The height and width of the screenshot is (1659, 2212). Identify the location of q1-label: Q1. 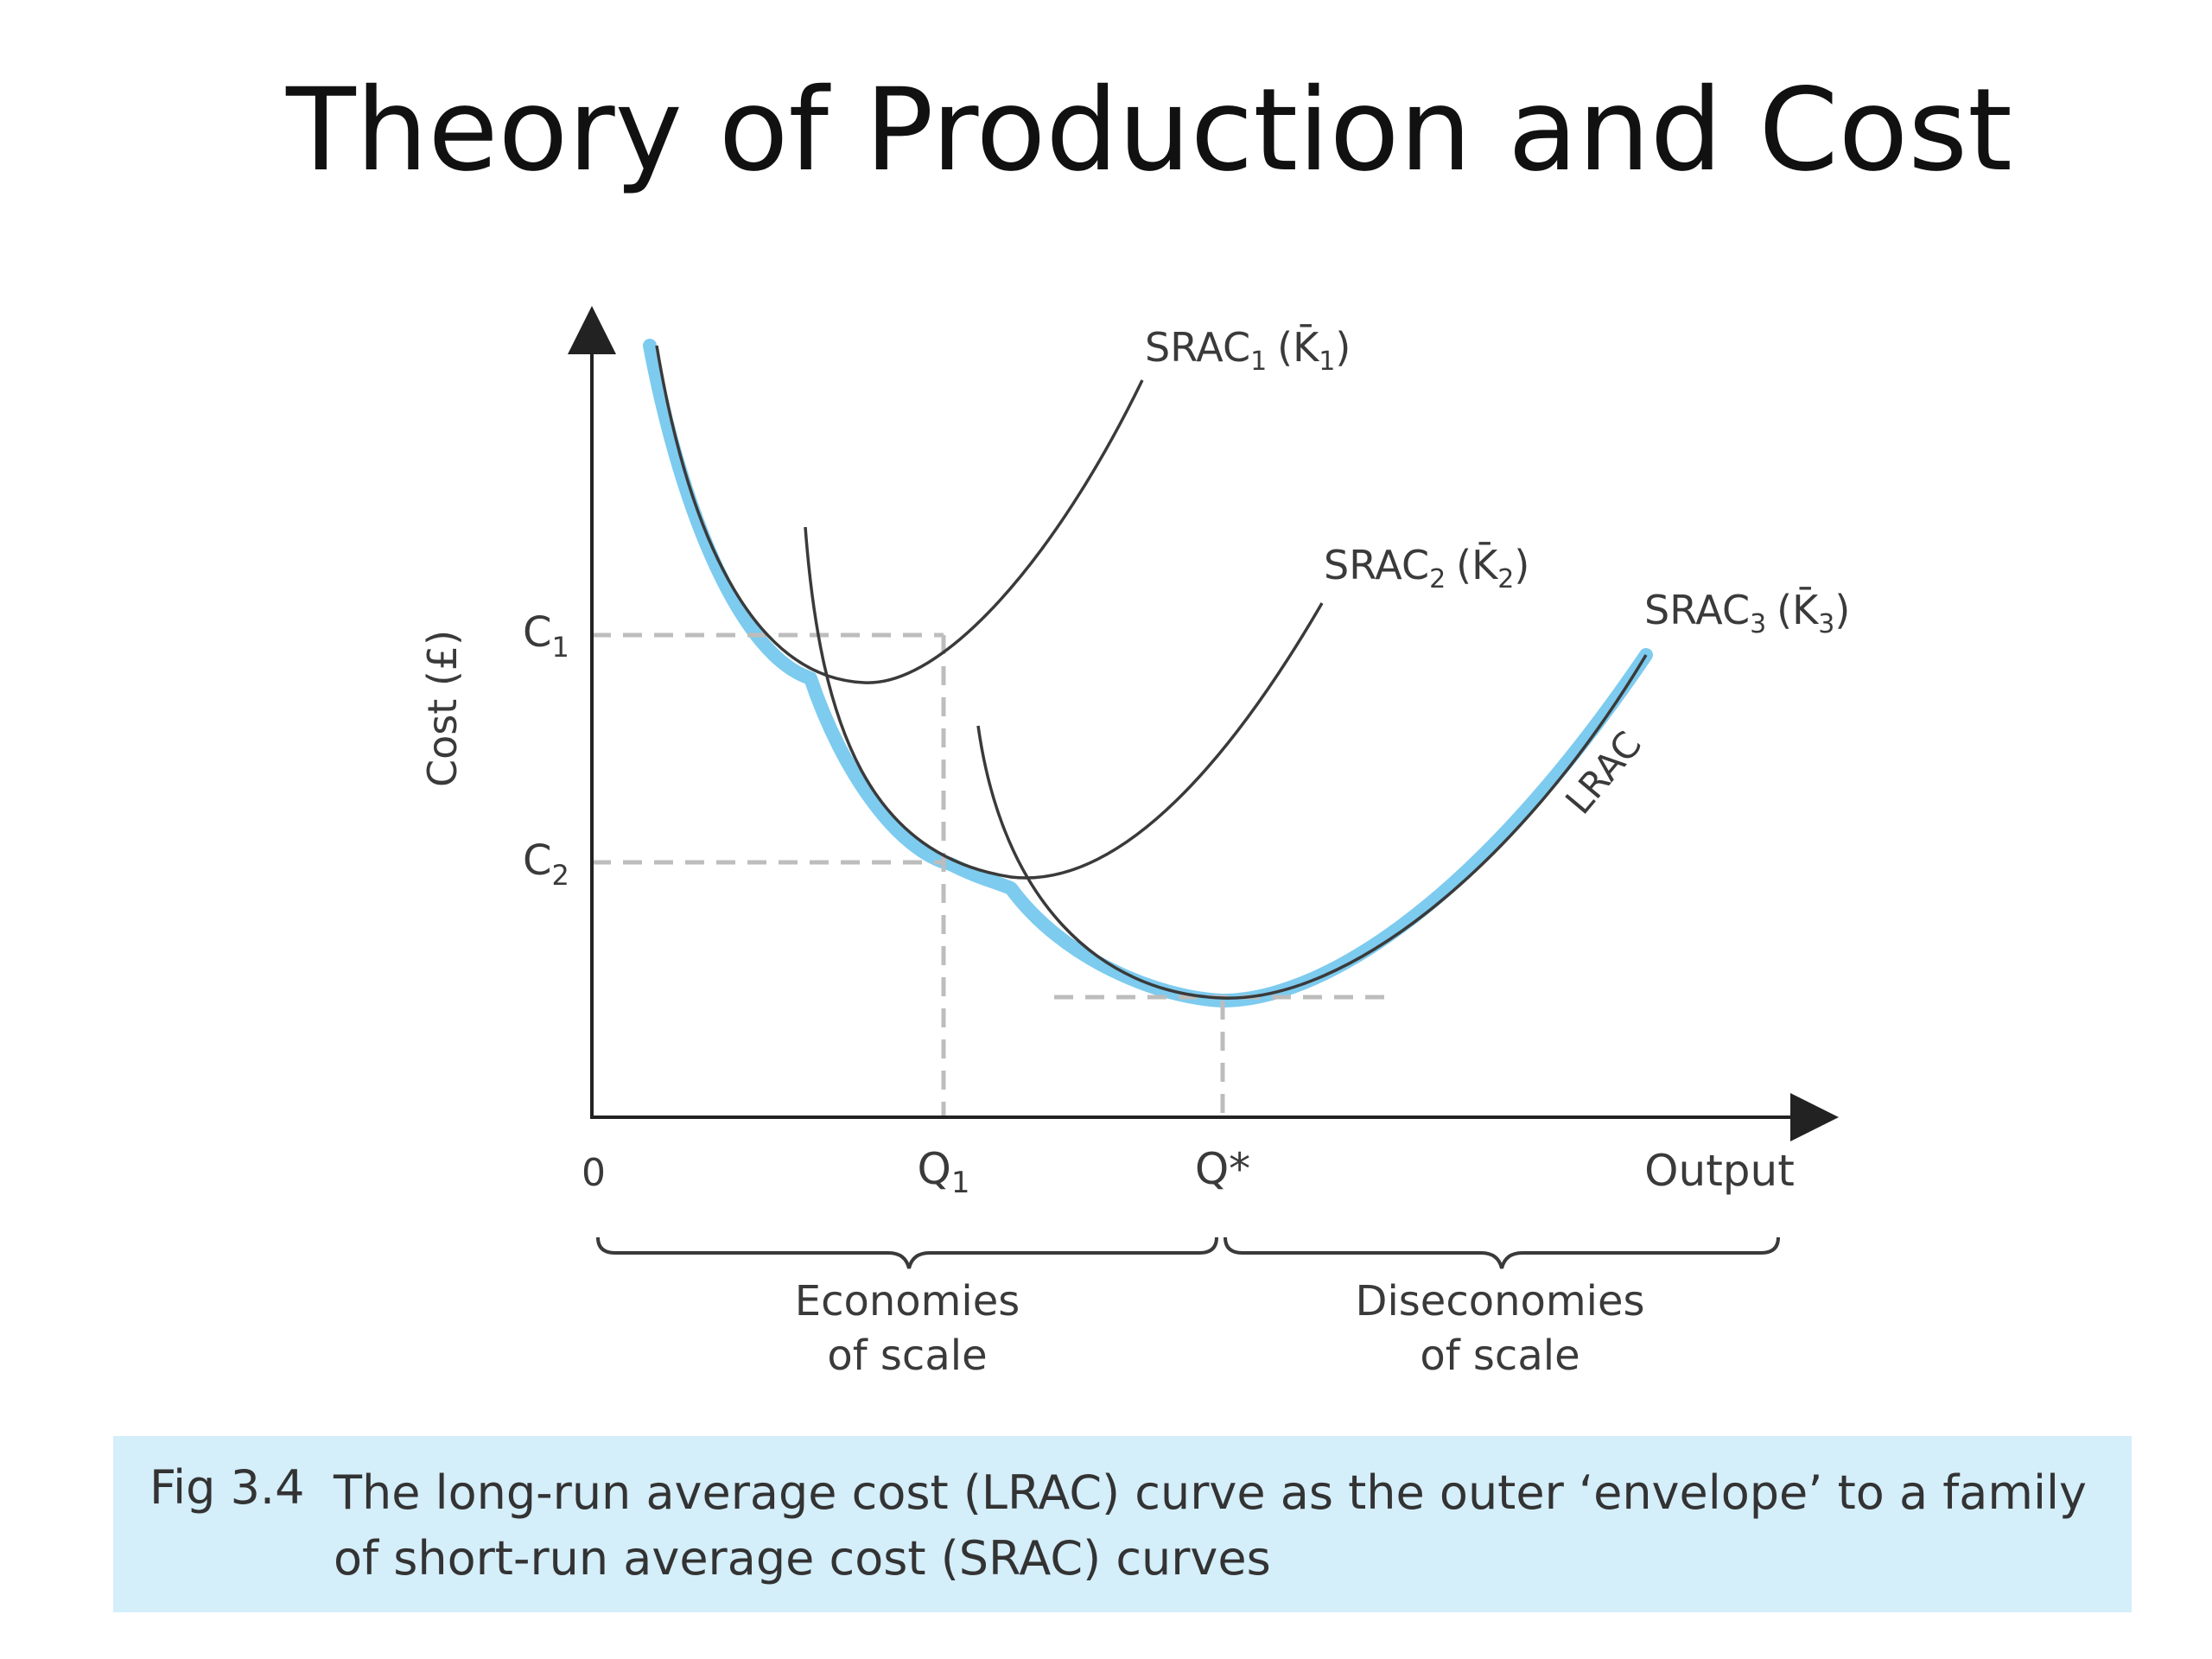
(944, 1172).